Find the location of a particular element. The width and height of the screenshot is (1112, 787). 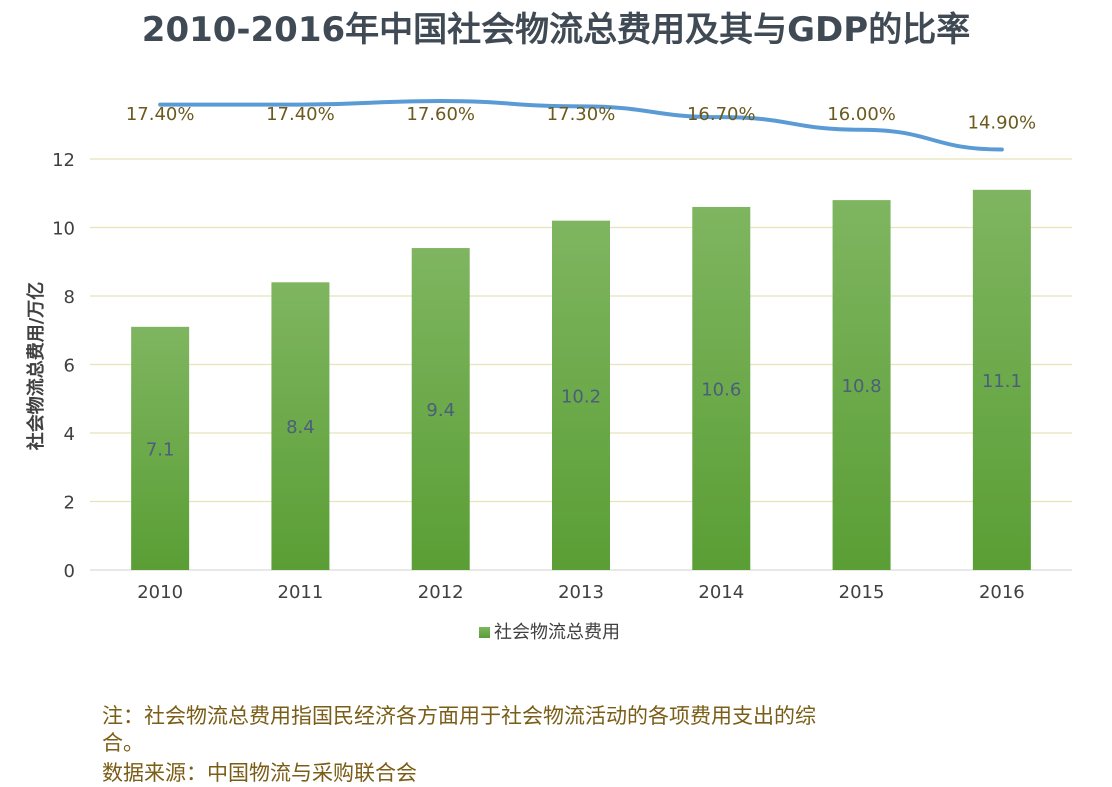

line-data-label: 16.70% is located at coordinates (721, 114).